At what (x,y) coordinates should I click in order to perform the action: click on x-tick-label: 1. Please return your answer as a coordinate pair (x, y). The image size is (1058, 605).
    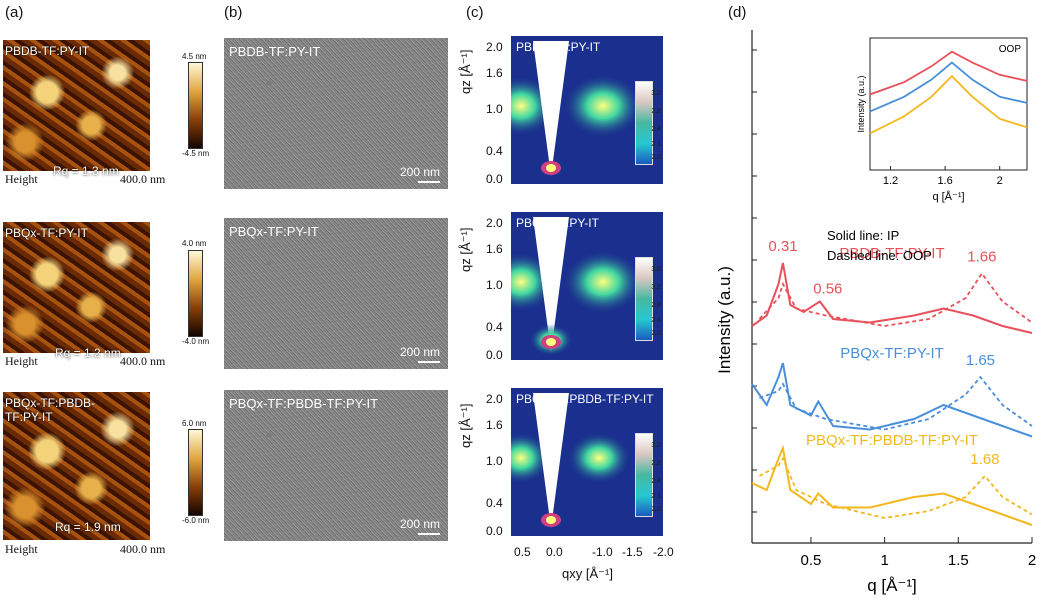
    Looking at the image, I should click on (884, 560).